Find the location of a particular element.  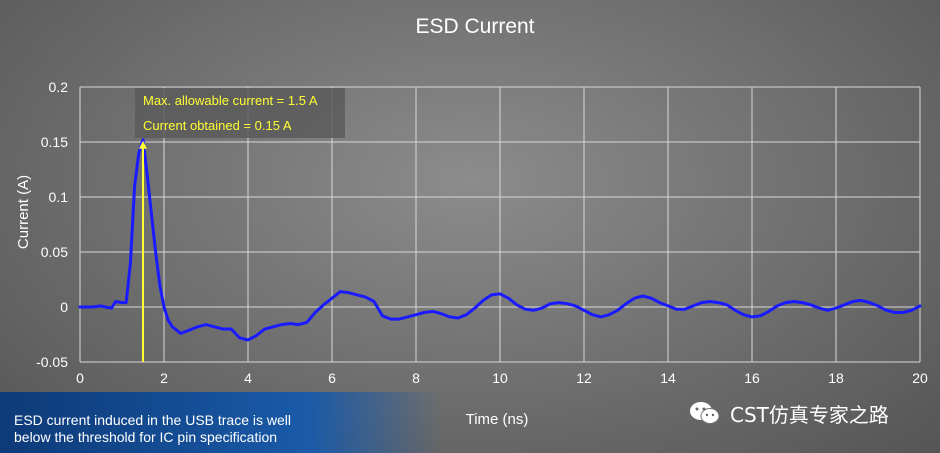

x-tick-label: 6 is located at coordinates (332, 378).